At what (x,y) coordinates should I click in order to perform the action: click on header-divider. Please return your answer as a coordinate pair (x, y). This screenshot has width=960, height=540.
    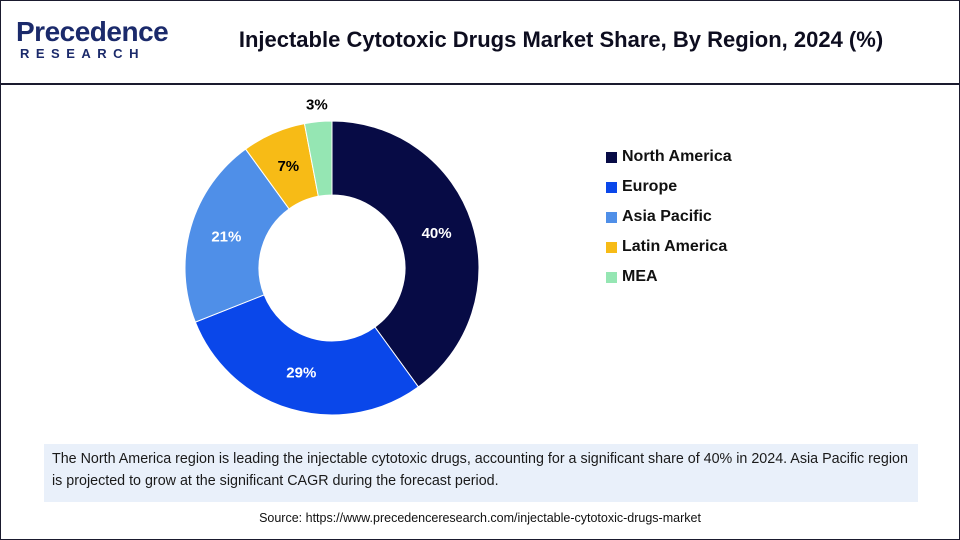
    Looking at the image, I should click on (480, 84).